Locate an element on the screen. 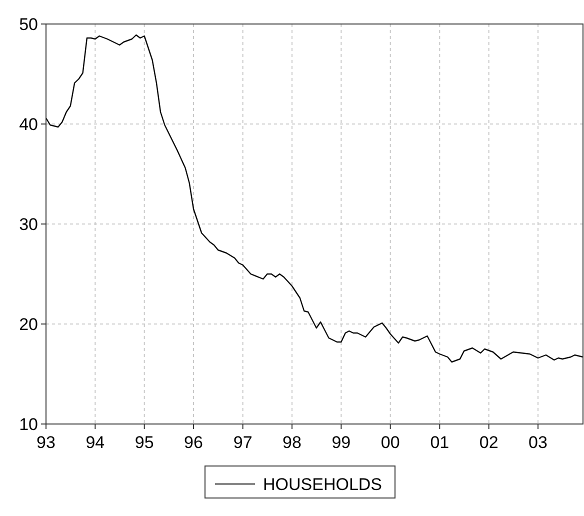 Image resolution: width=584 pixels, height=516 pixels. x-tick-label: 98 is located at coordinates (292, 442).